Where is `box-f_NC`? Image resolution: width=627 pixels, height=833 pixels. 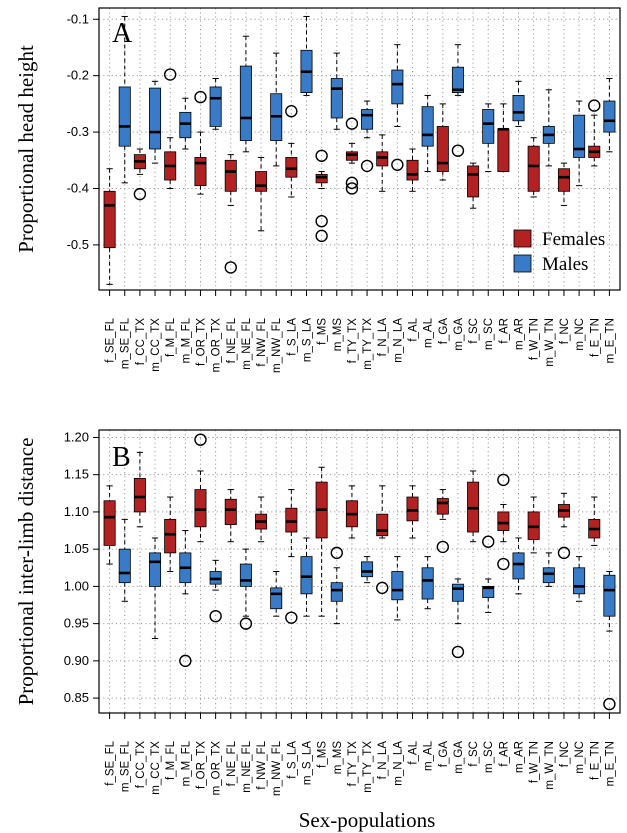 box-f_NC is located at coordinates (563, 184).